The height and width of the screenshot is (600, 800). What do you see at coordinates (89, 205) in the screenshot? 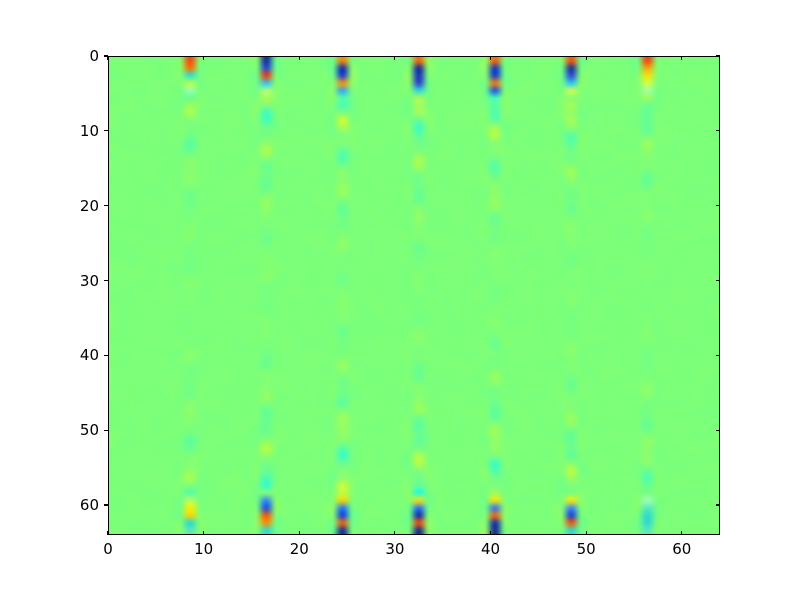
I see `y-axis-tick-label: 20` at bounding box center [89, 205].